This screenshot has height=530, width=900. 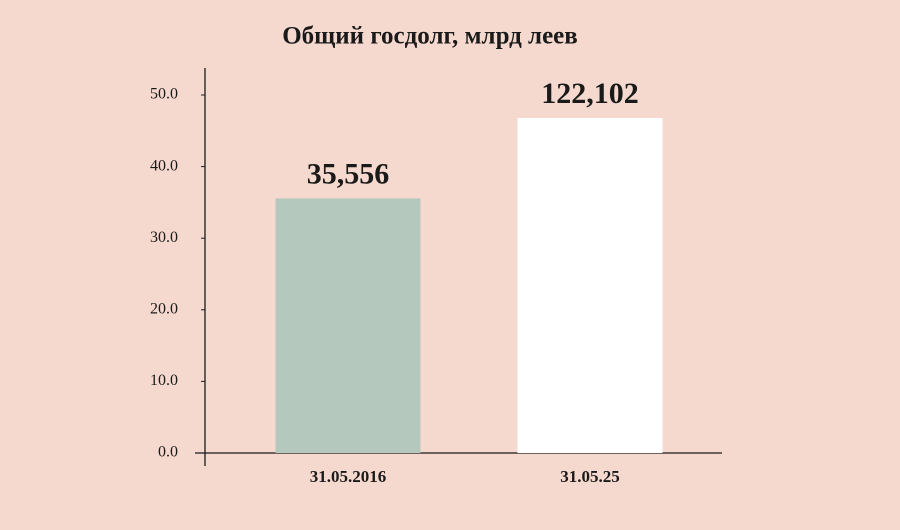 I want to click on y-tick-label: 0.0, so click(x=168, y=452).